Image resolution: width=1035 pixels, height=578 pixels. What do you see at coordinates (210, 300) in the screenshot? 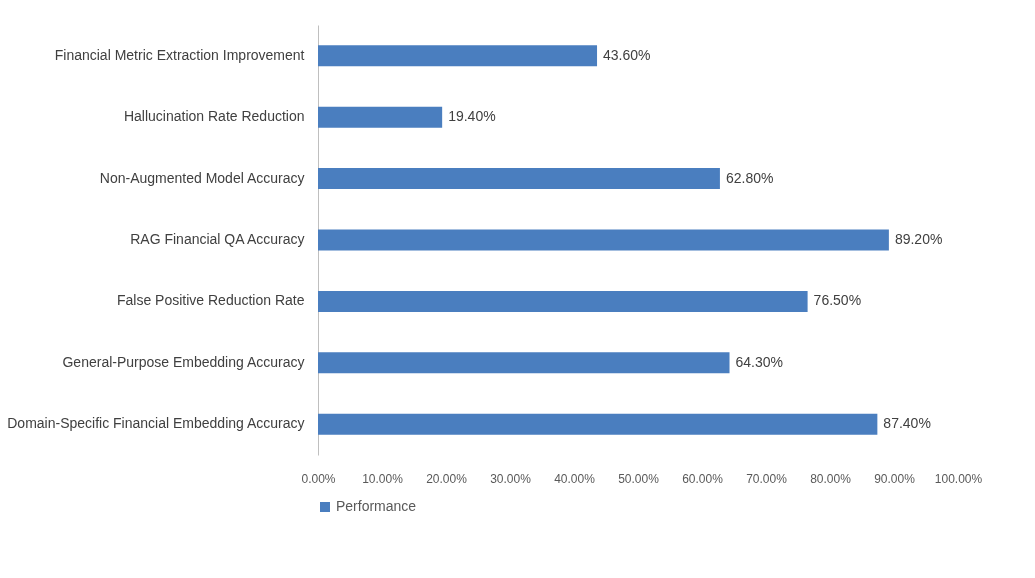
I see `y-tick-label: False Positive Reduction Rate` at bounding box center [210, 300].